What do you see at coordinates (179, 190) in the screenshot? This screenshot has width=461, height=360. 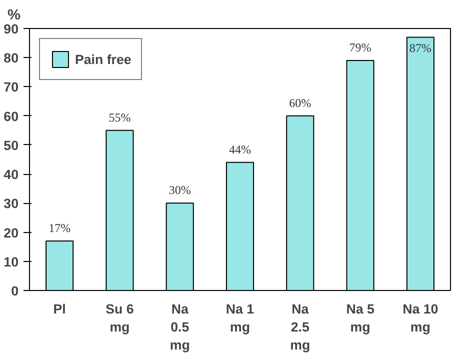 I see `data-label: 30%` at bounding box center [179, 190].